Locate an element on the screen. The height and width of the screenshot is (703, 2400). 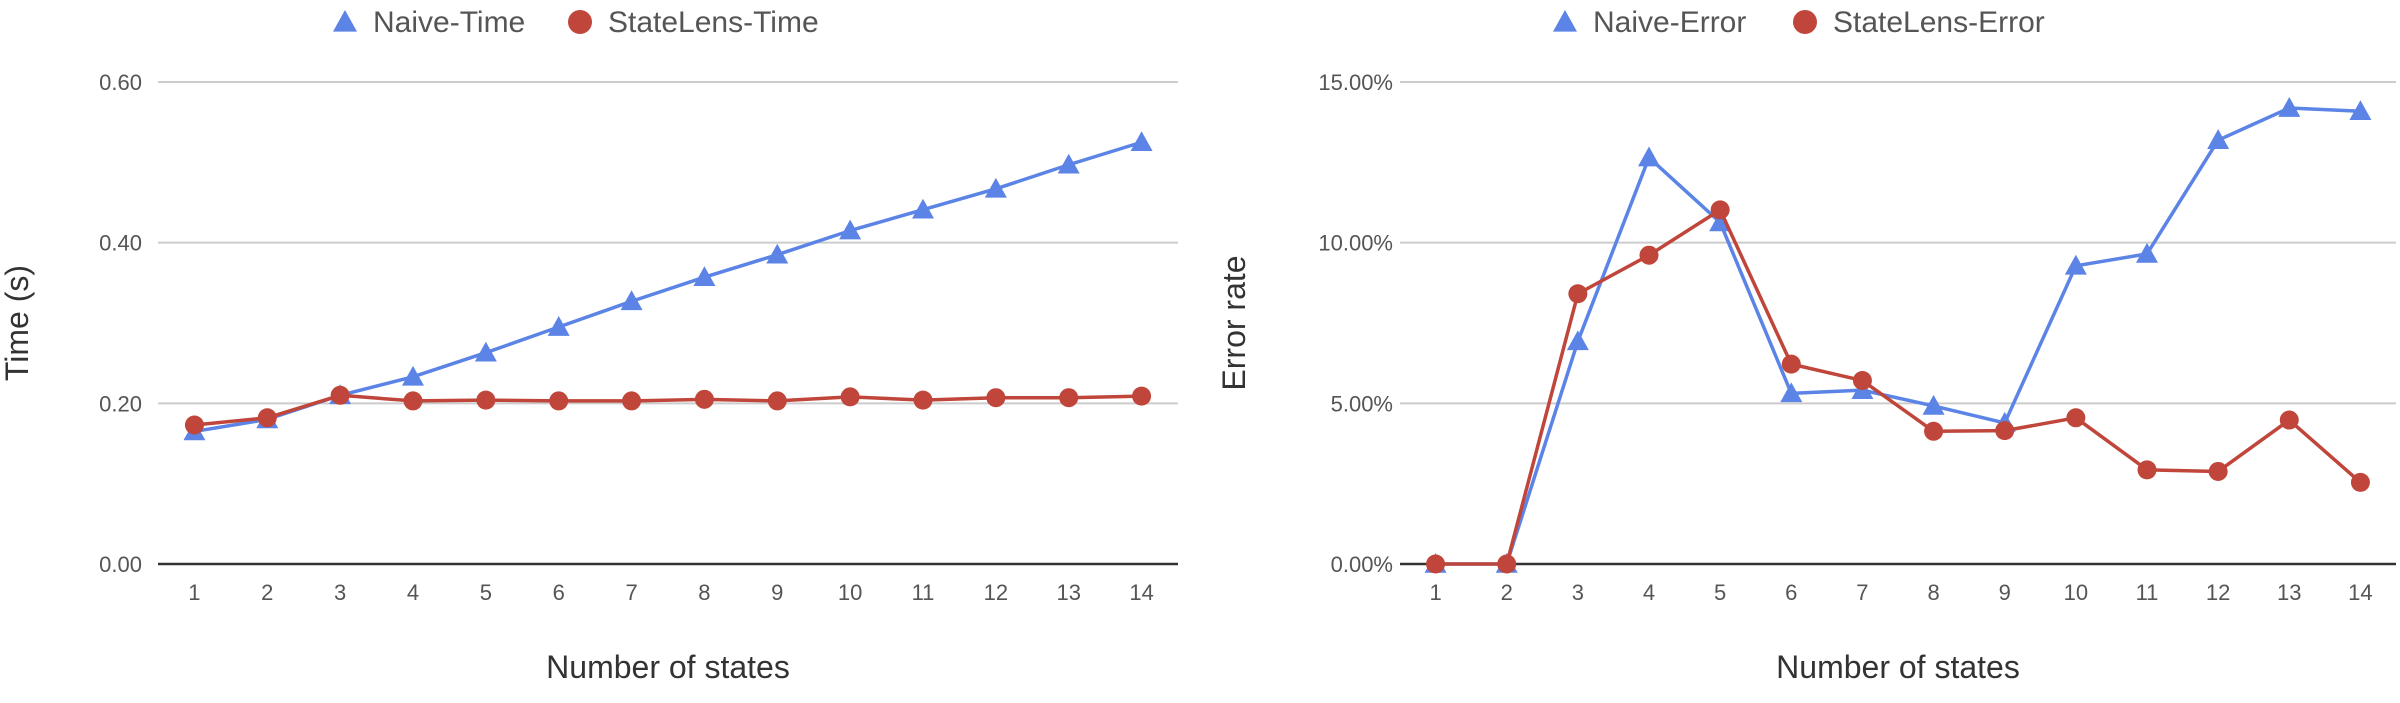
legend-label: Naive-Error is located at coordinates (1669, 22).